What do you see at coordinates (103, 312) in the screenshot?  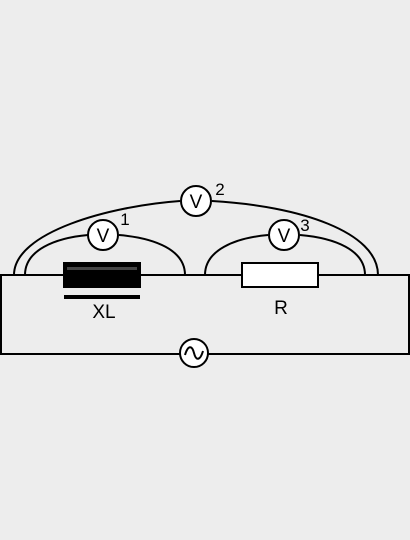 I see `inductor-label: XL` at bounding box center [103, 312].